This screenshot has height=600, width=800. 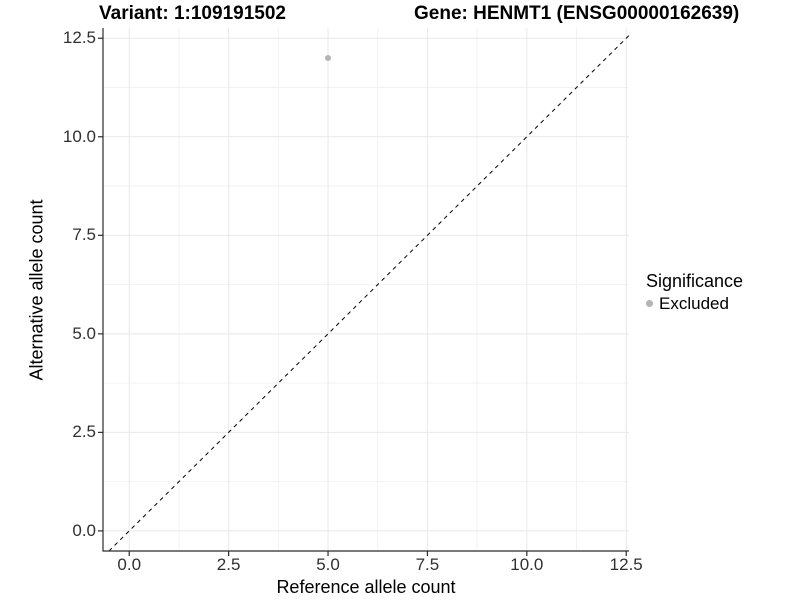 I want to click on legend-item: Excluded, so click(x=694, y=303).